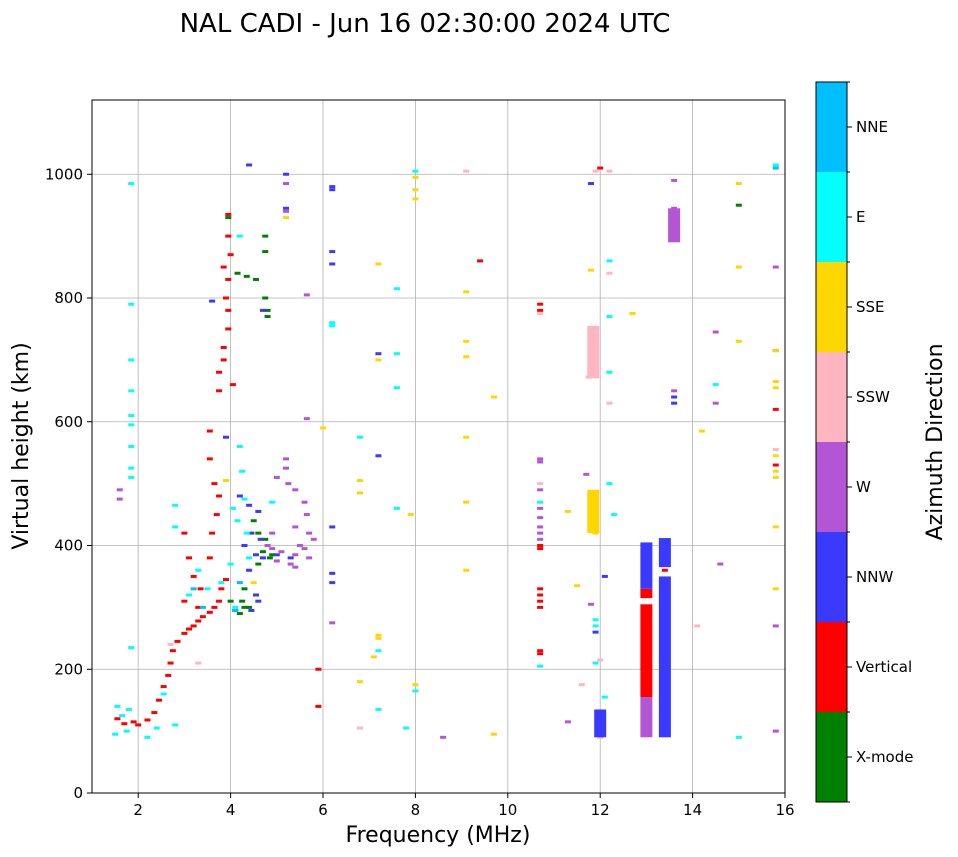 The height and width of the screenshot is (857, 958). What do you see at coordinates (863, 487) in the screenshot?
I see `colorbar-label: W` at bounding box center [863, 487].